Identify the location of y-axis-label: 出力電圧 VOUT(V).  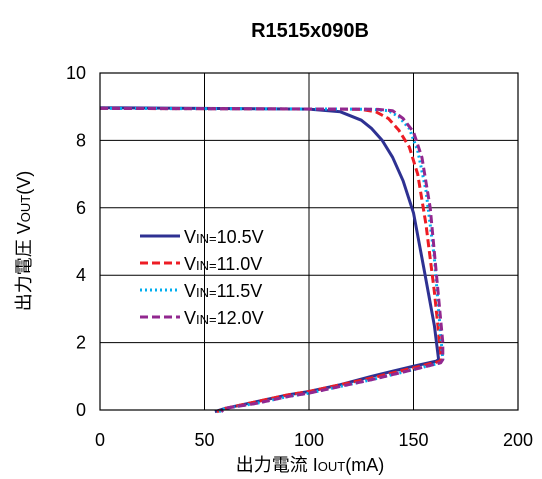
(24, 241).